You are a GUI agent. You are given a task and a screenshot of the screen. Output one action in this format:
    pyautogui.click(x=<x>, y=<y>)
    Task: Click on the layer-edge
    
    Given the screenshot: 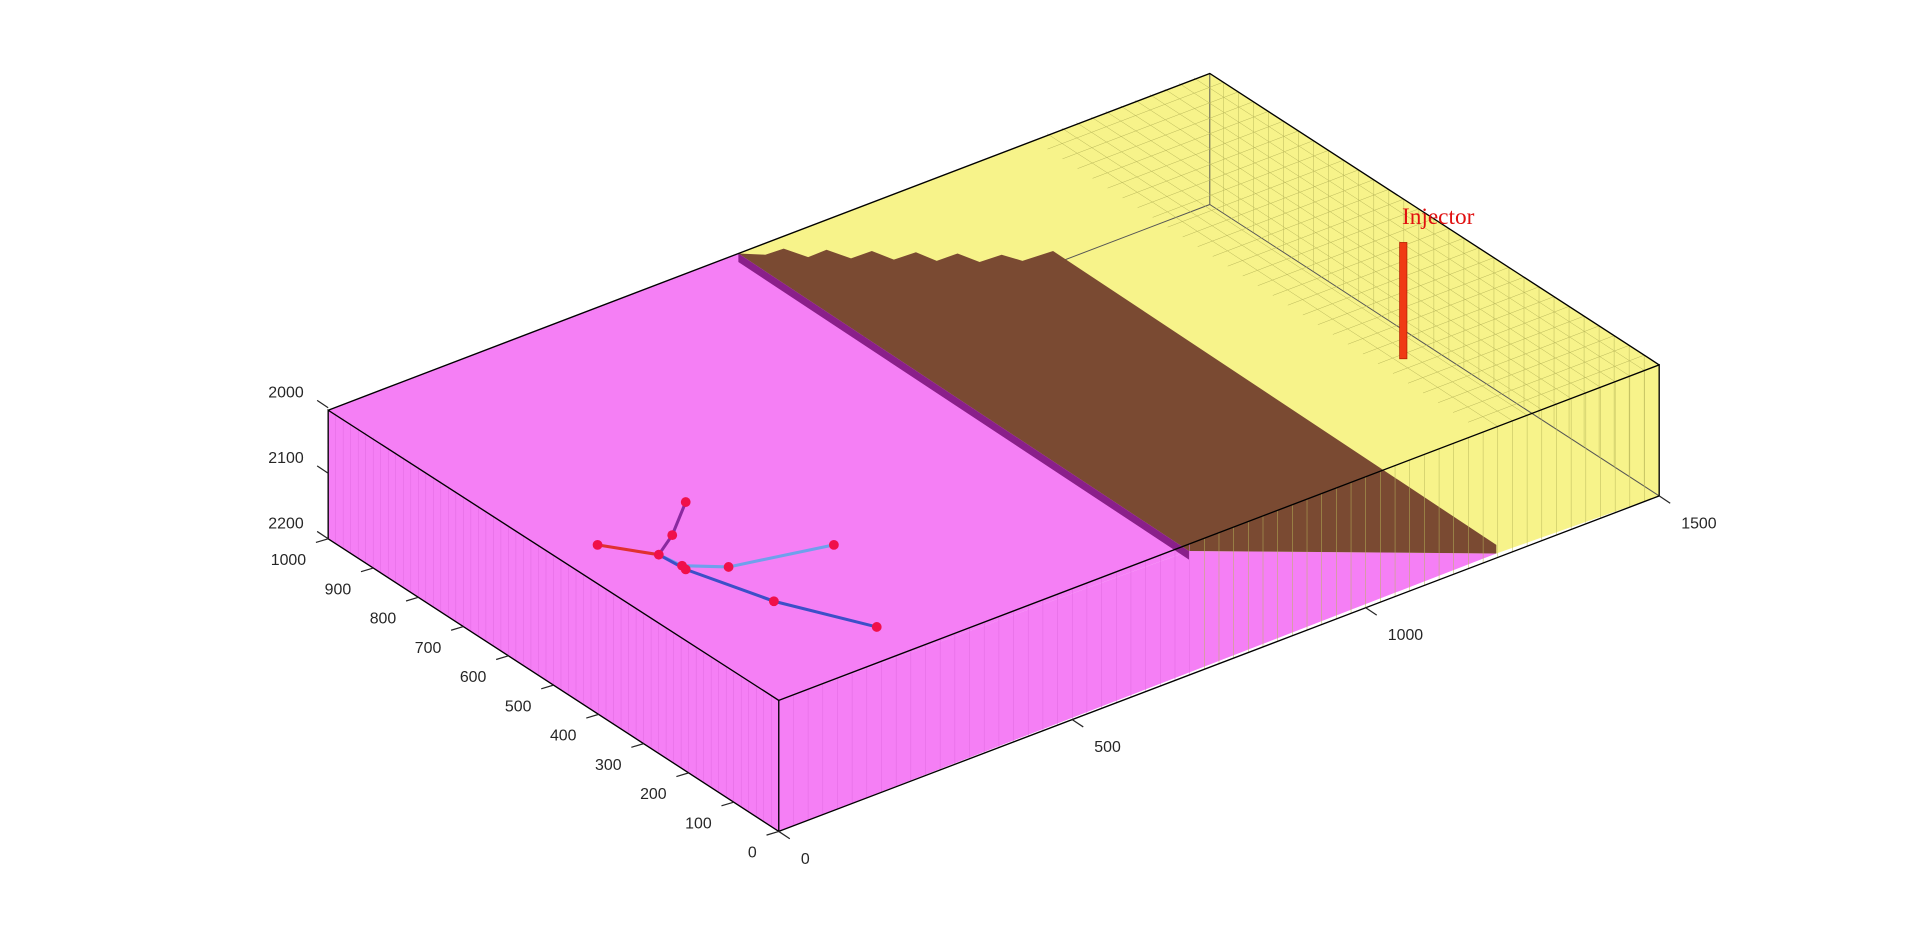 What is the action you would take?
    pyautogui.click(x=963, y=406)
    